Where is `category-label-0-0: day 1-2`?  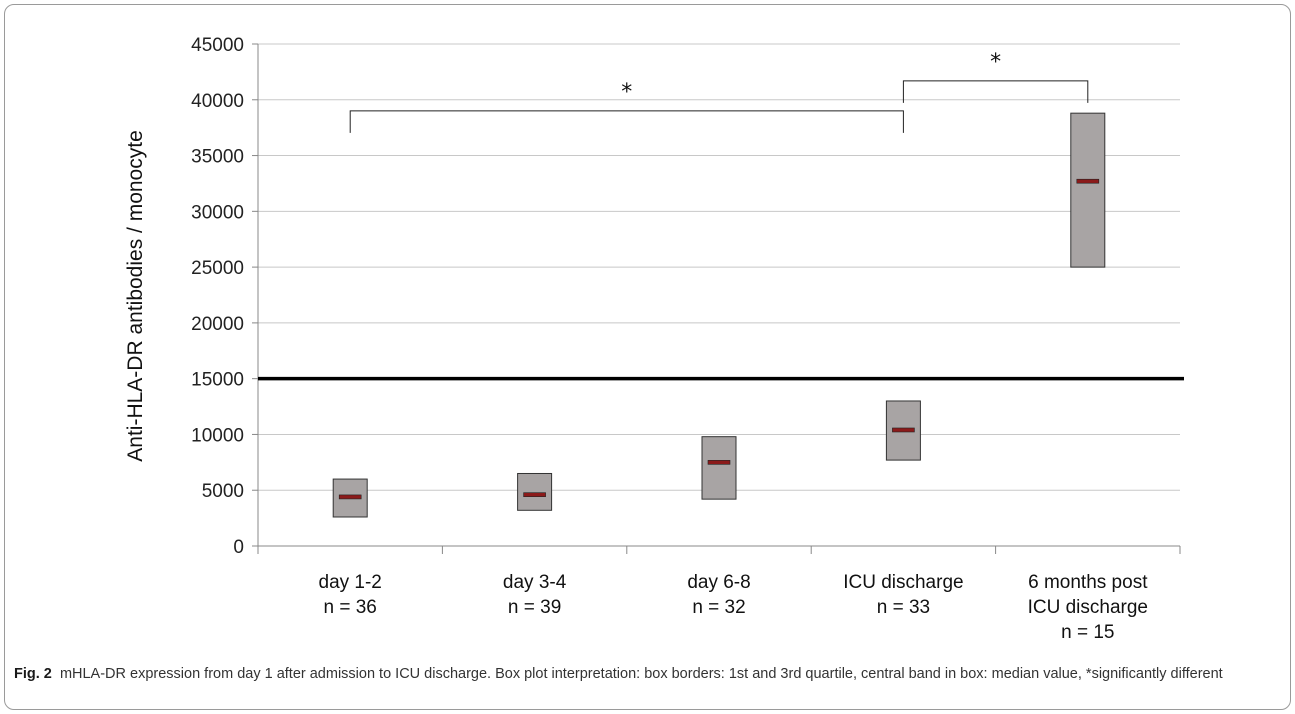 category-label-0-0: day 1-2 is located at coordinates (350, 582).